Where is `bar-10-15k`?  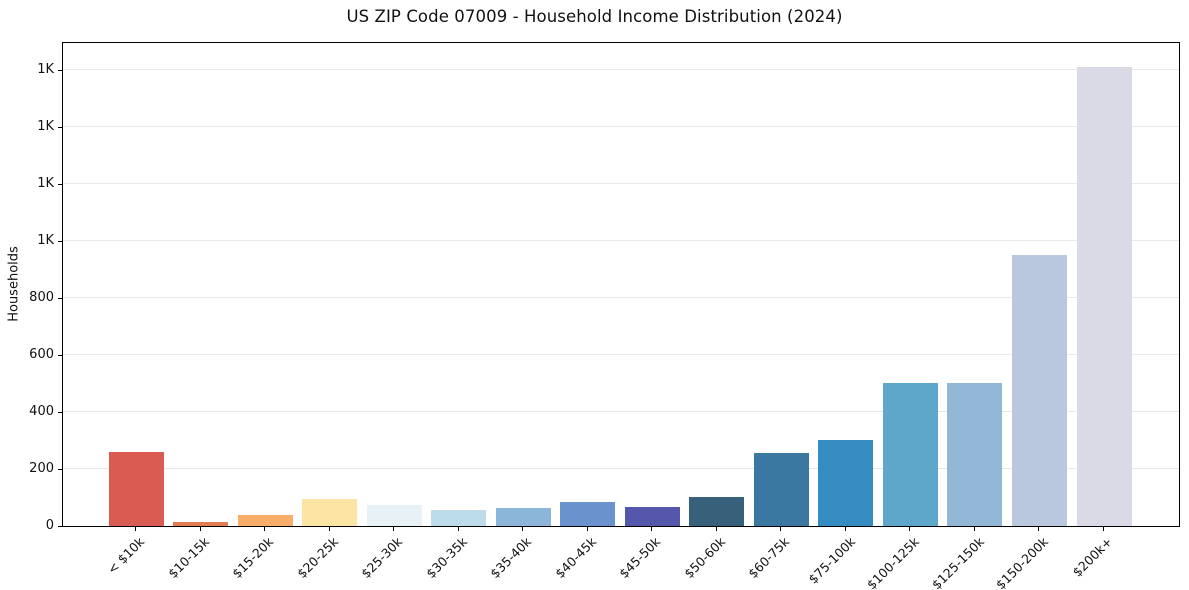 bar-10-15k is located at coordinates (200, 524).